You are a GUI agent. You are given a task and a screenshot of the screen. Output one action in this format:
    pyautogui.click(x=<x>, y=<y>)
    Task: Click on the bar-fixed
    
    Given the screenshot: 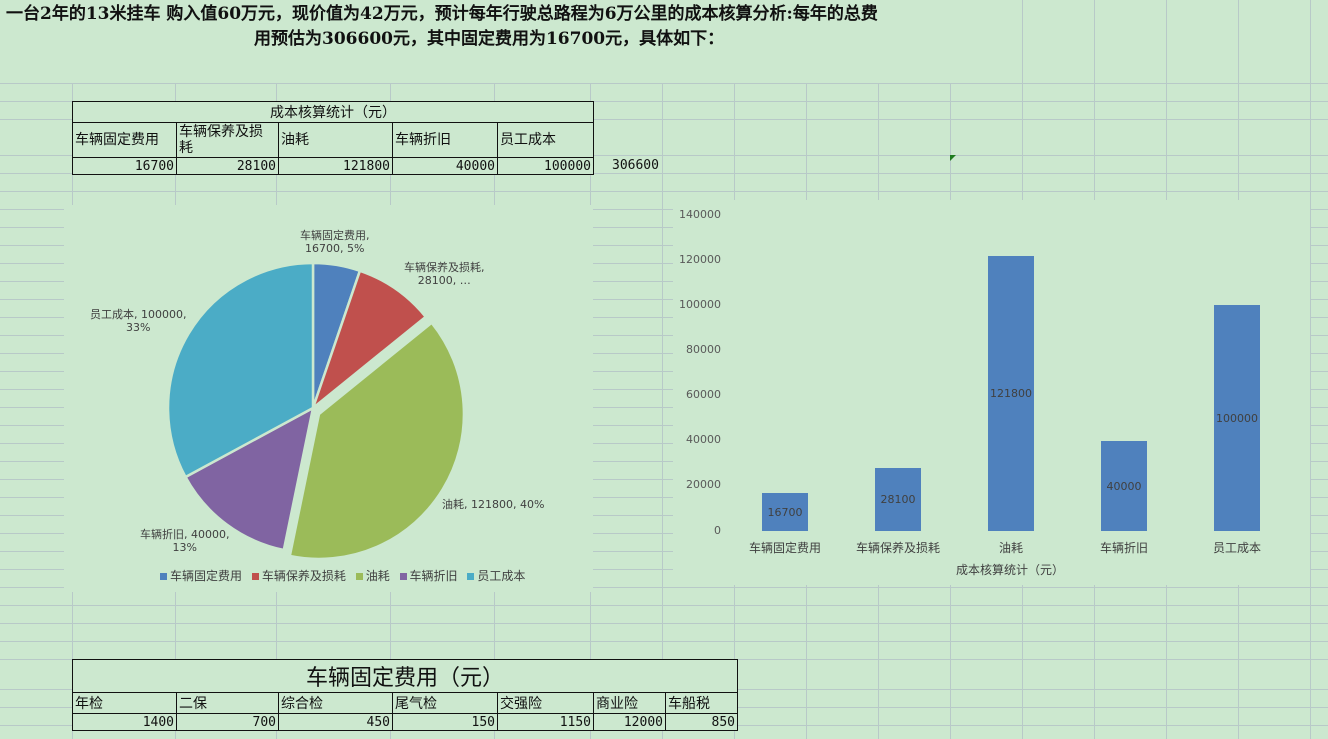 What is the action you would take?
    pyautogui.click(x=785, y=512)
    